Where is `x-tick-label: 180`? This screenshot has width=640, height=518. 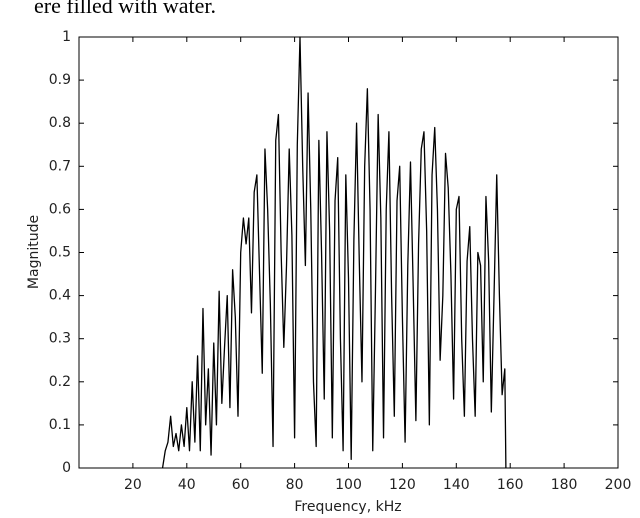 x-tick-label: 180 is located at coordinates (564, 485).